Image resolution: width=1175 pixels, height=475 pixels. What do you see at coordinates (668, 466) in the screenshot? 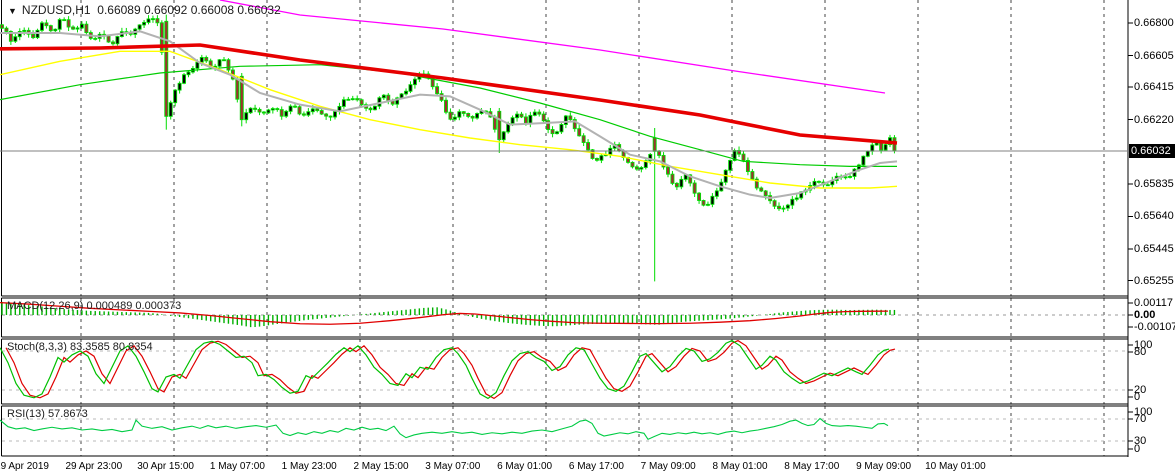
I see `time-axis-label: 7 May 09:00` at bounding box center [668, 466].